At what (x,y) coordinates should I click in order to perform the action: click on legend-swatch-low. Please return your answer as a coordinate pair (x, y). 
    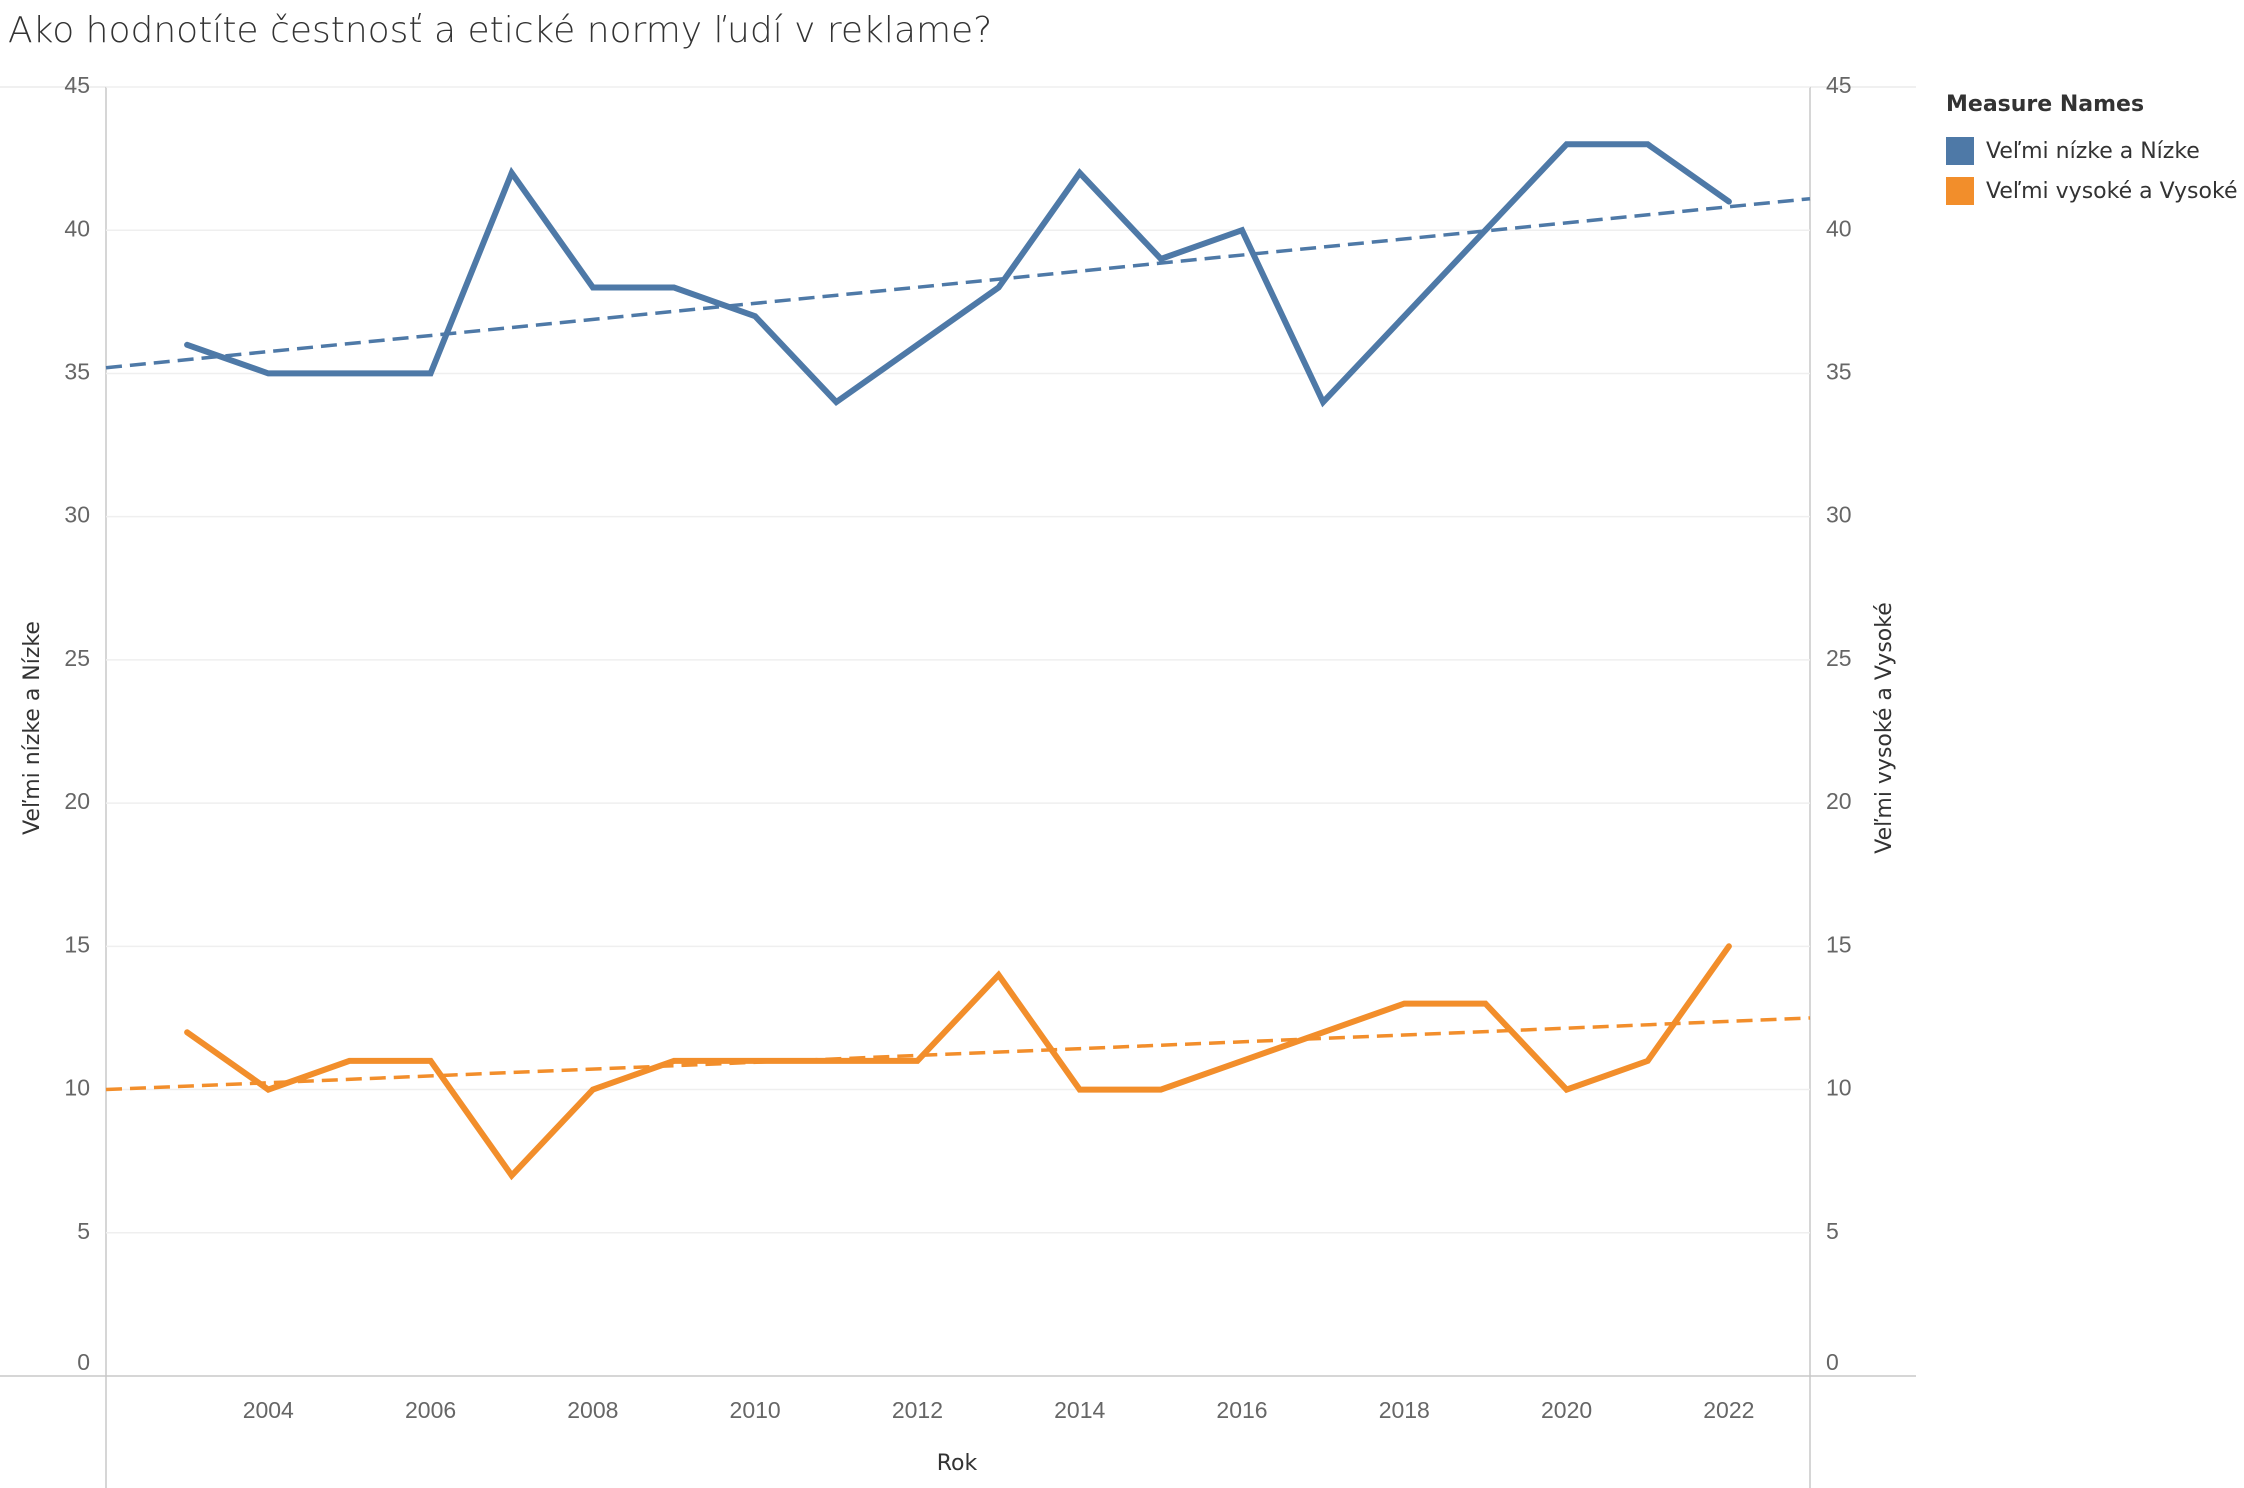
    Looking at the image, I should click on (1960, 151).